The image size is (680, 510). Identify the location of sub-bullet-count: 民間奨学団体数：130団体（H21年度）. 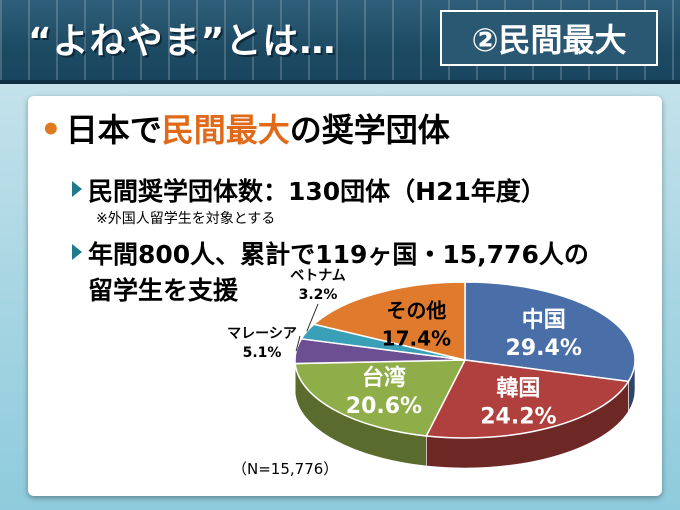
(309, 190).